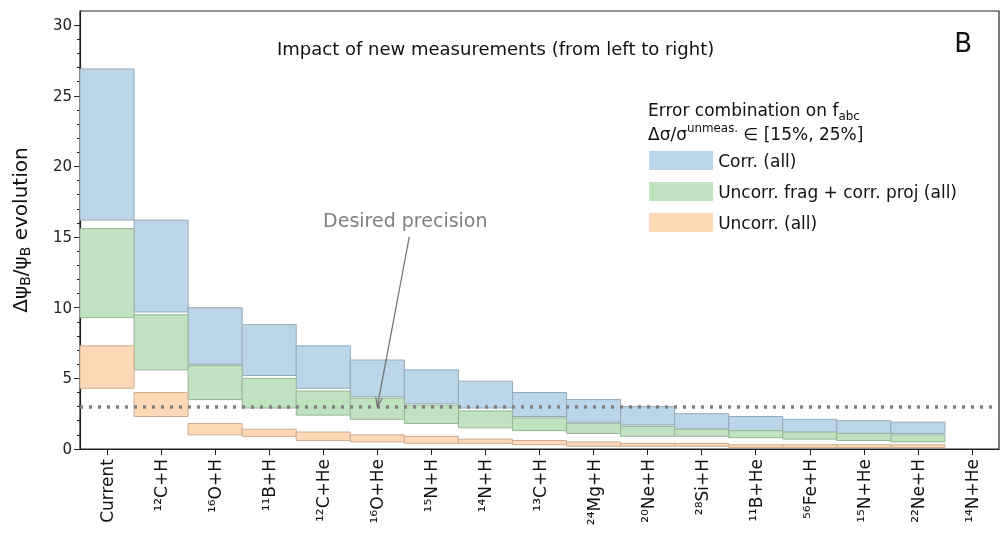 This screenshot has height=558, width=1002. I want to click on annotation: B, so click(963, 43).